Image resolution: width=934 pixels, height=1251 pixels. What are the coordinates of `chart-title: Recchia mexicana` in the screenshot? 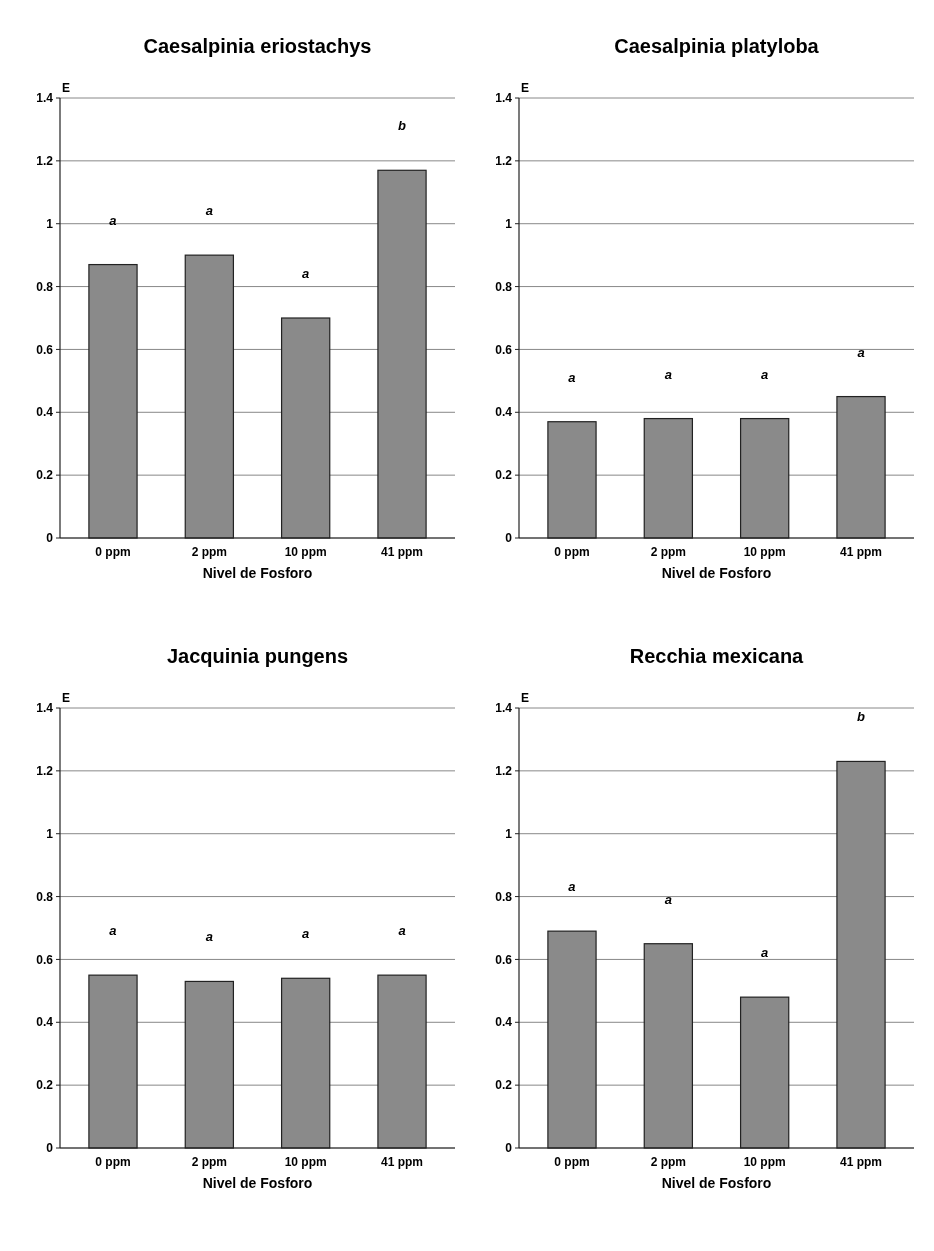 It's located at (717, 656).